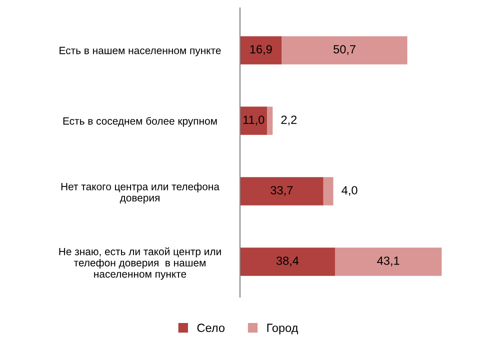 This screenshot has height=345, width=487. Describe the element at coordinates (140, 51) in the screenshot. I see `y-tick-label: Есть в нашем населенном пункте` at that location.